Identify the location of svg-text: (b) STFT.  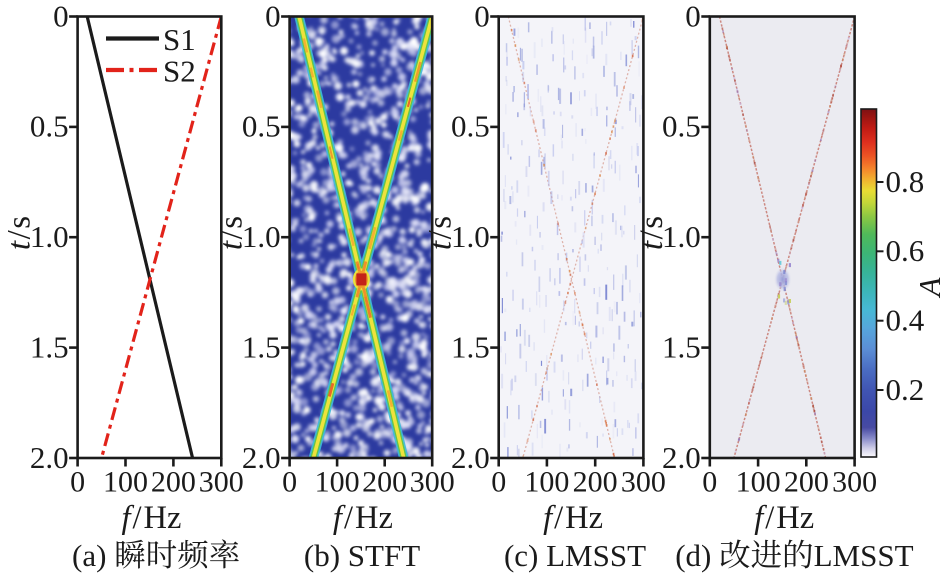
(362, 555).